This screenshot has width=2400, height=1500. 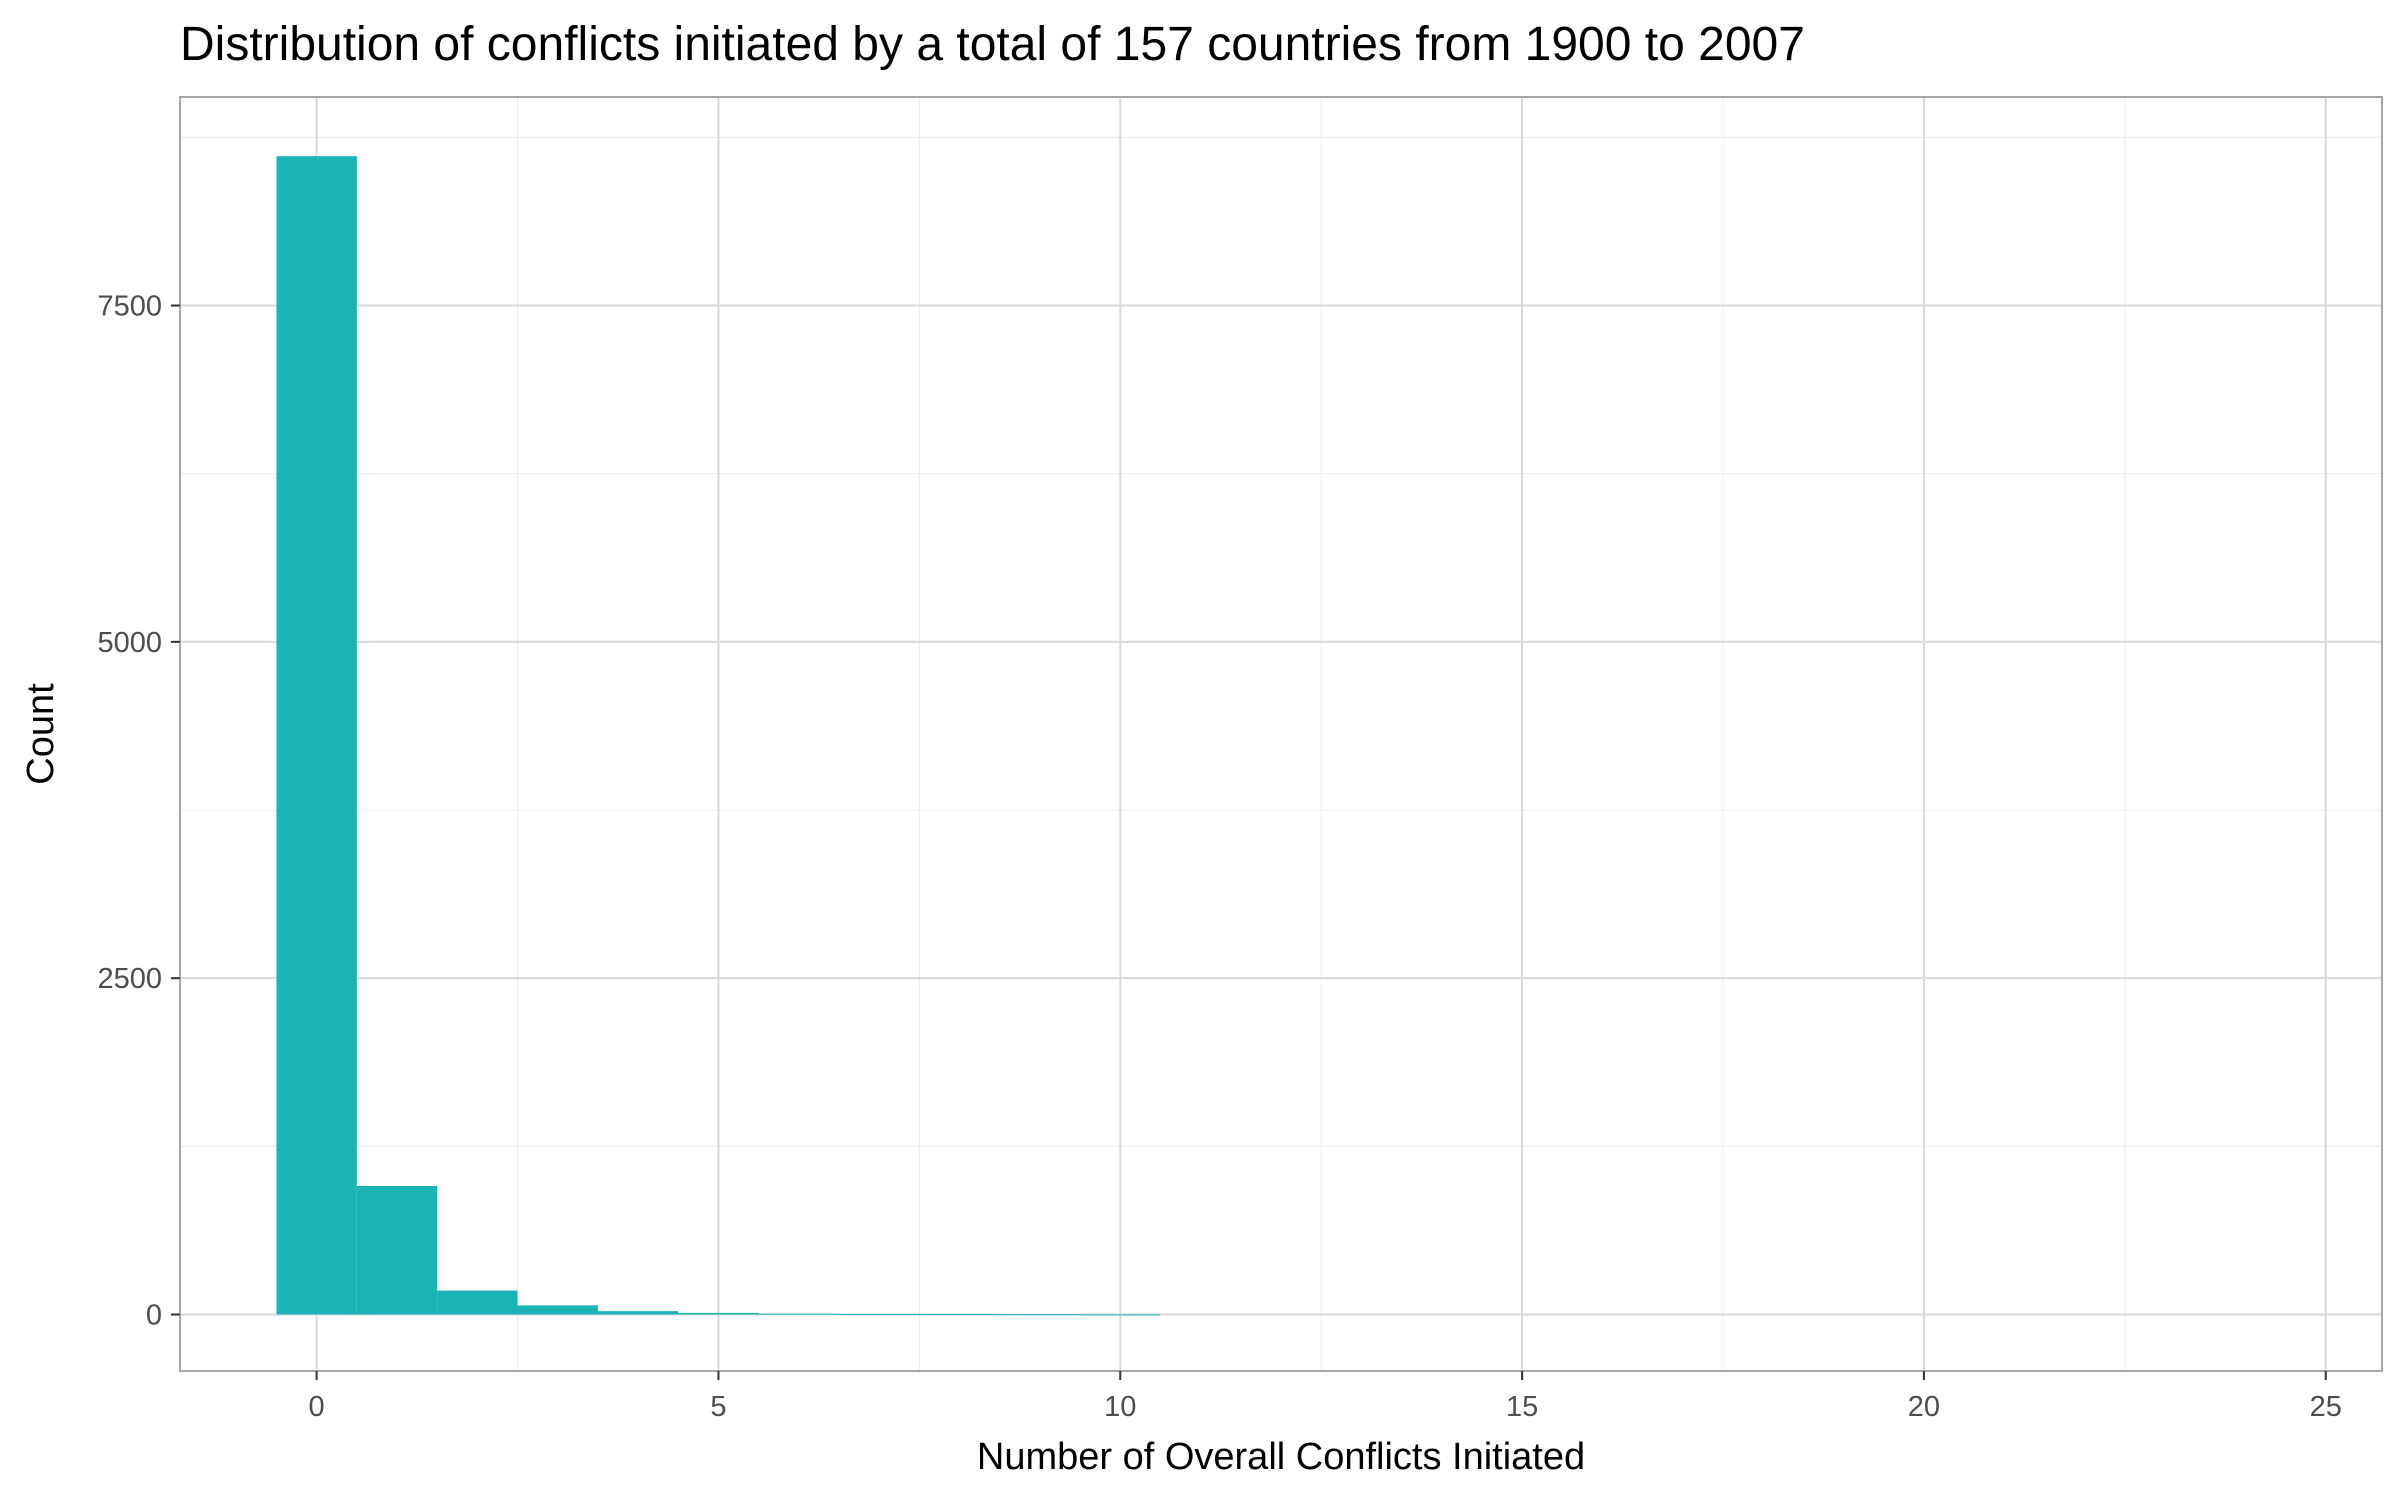 I want to click on y-tick-label: 7500, so click(x=129, y=307).